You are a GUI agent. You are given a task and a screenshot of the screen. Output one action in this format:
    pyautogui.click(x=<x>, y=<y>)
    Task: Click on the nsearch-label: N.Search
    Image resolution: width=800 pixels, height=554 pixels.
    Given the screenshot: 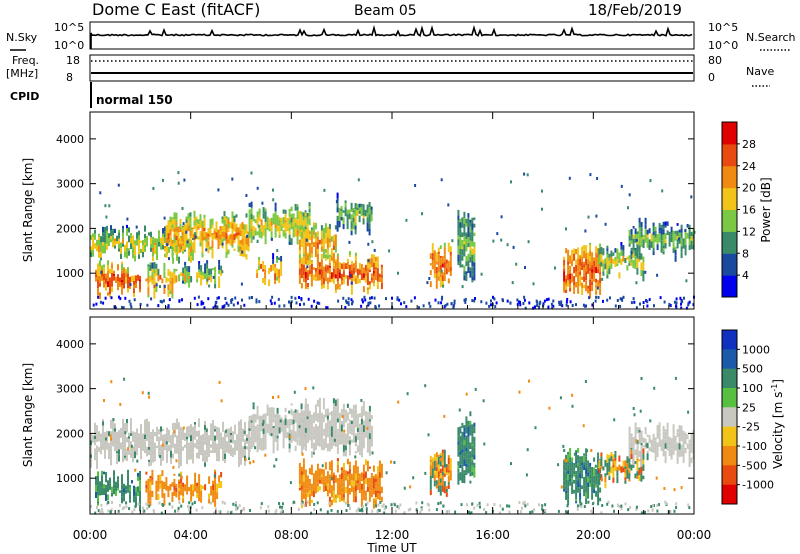 What is the action you would take?
    pyautogui.click(x=771, y=37)
    